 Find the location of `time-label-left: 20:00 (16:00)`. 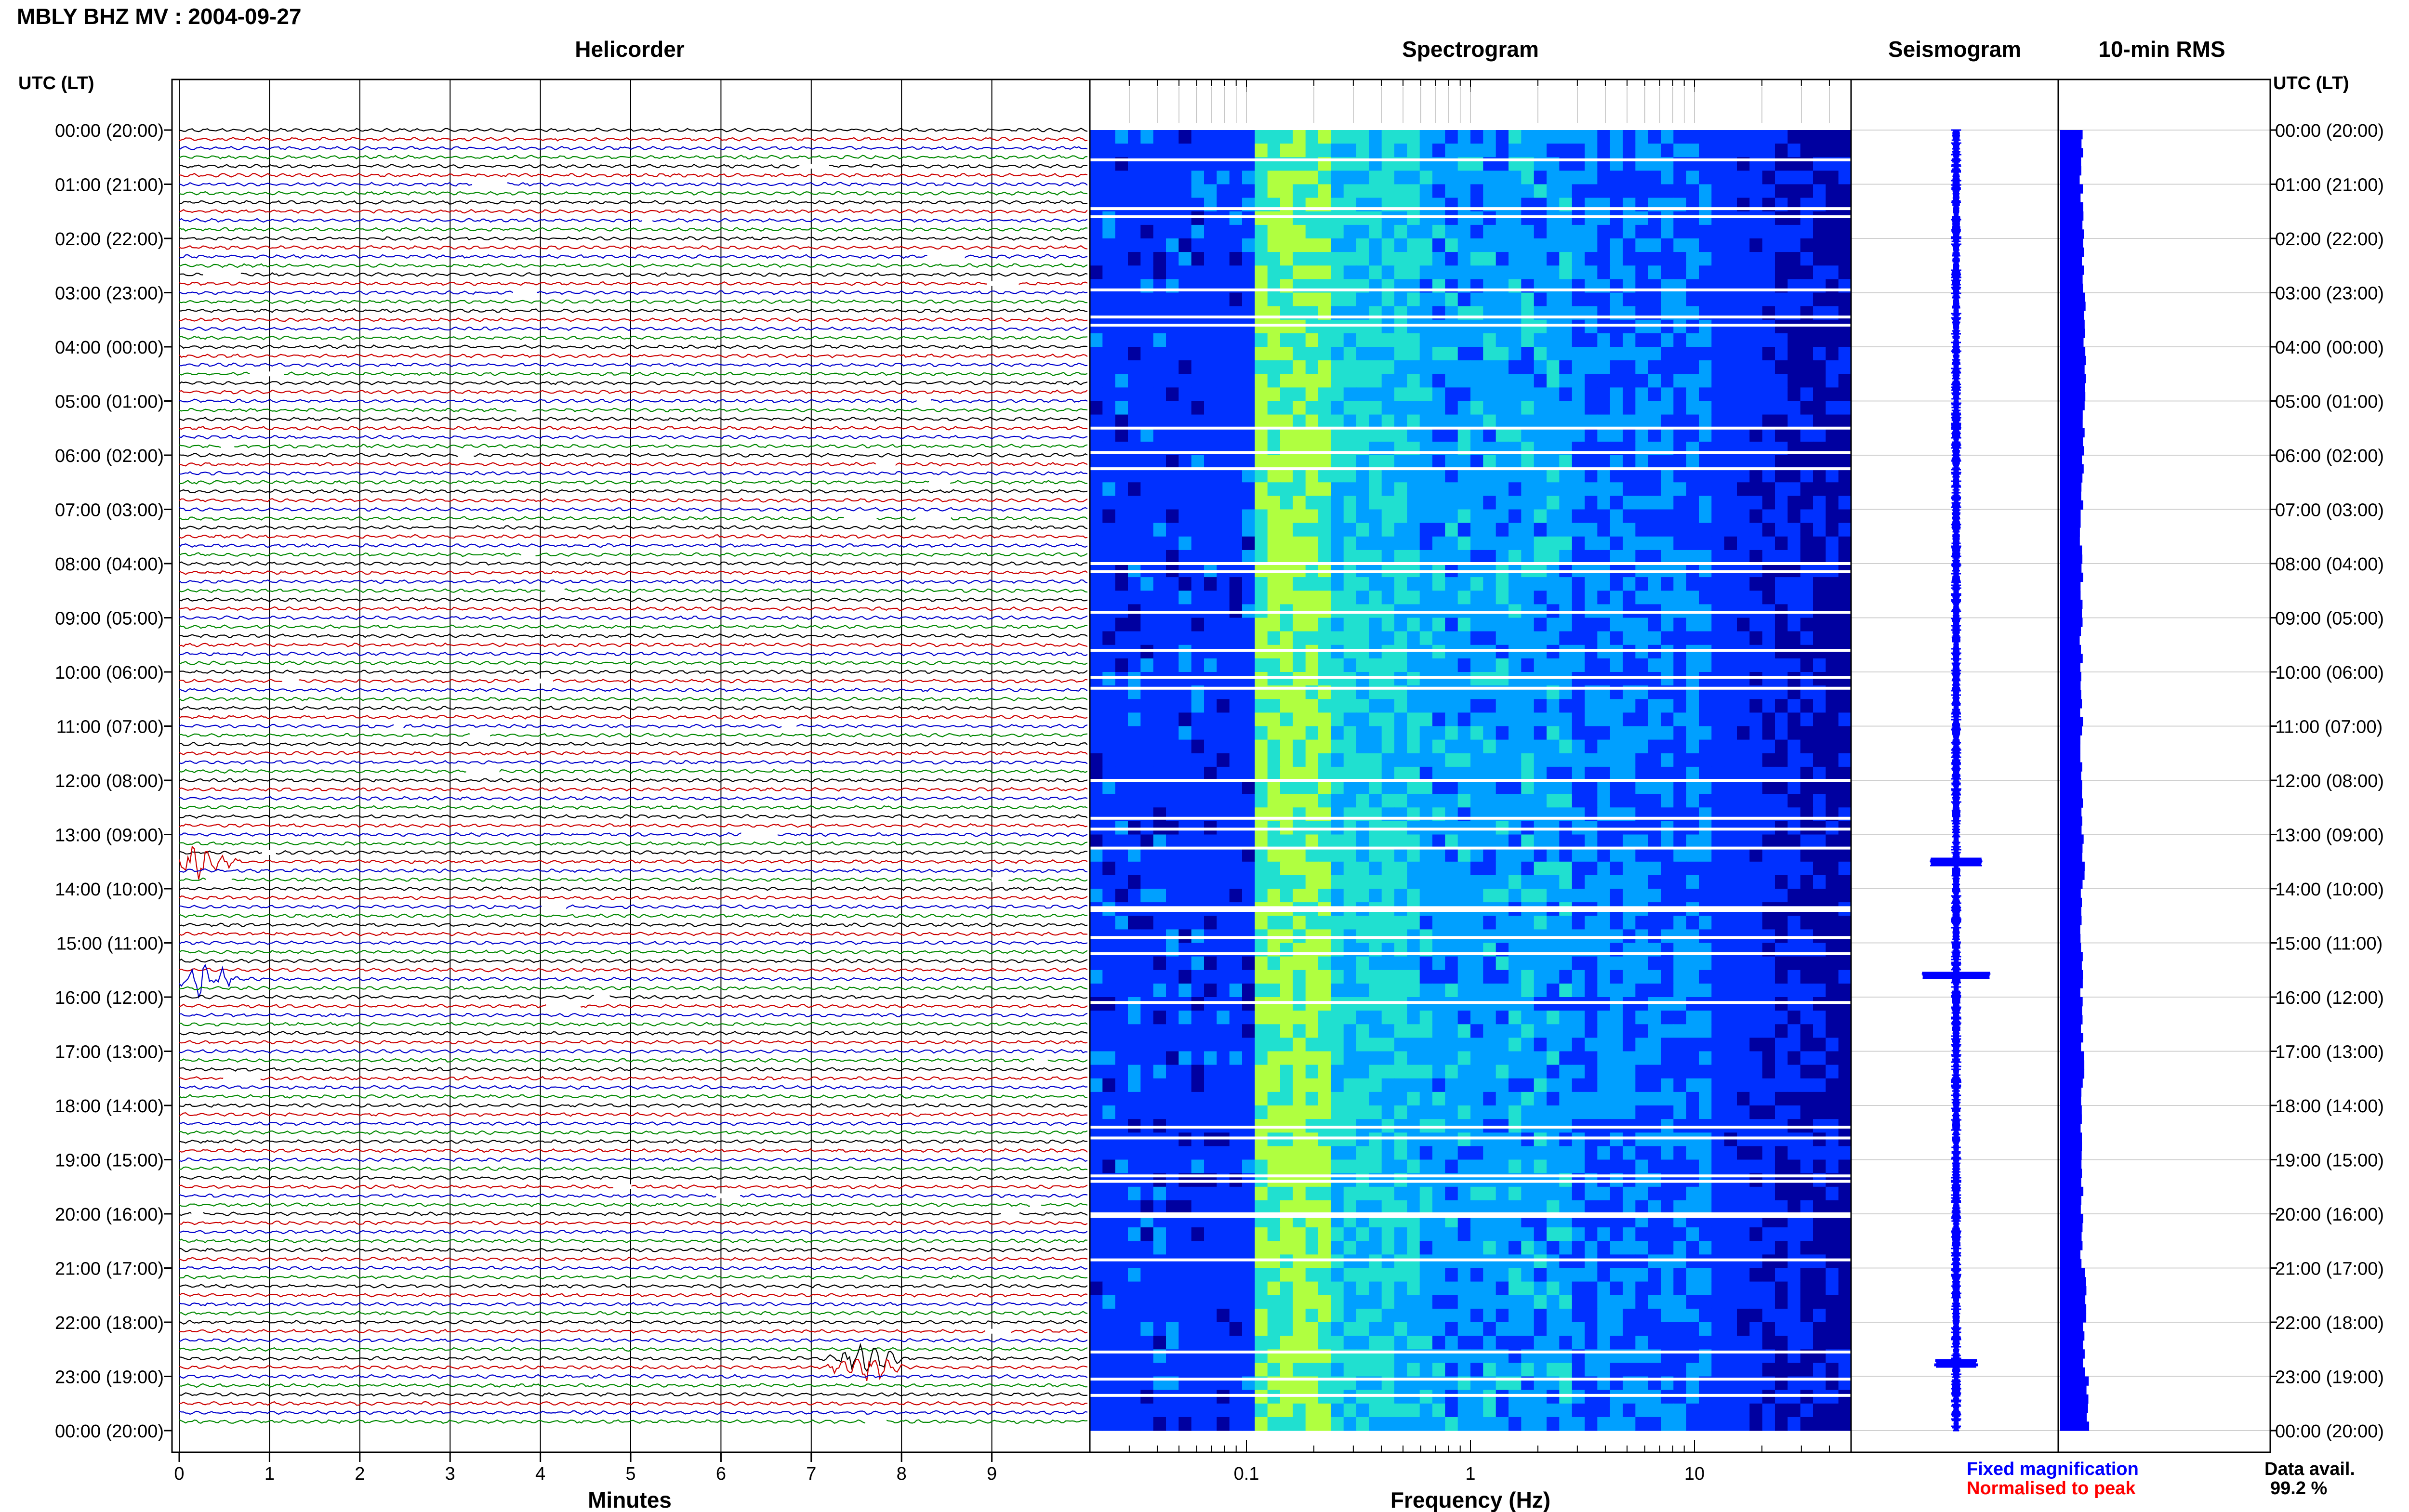

time-label-left: 20:00 (16:00) is located at coordinates (109, 1215).